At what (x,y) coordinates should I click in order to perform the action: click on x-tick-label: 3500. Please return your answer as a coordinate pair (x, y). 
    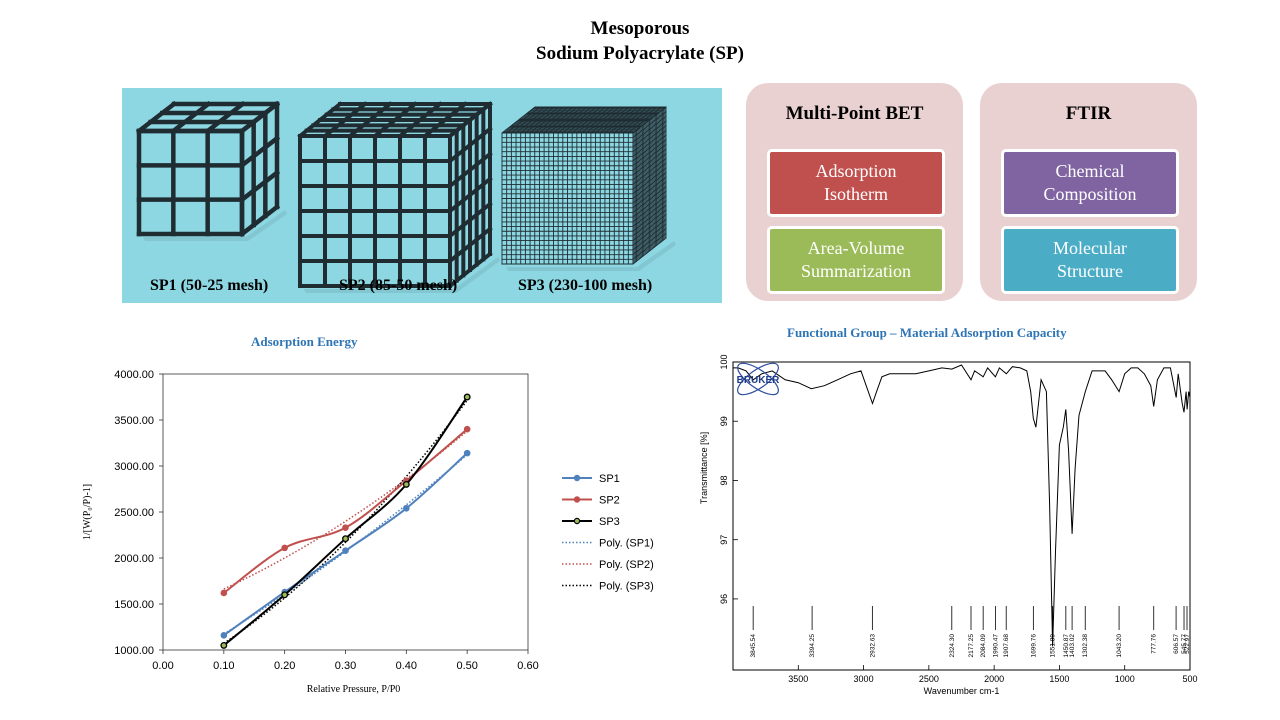
    Looking at the image, I should click on (798, 679).